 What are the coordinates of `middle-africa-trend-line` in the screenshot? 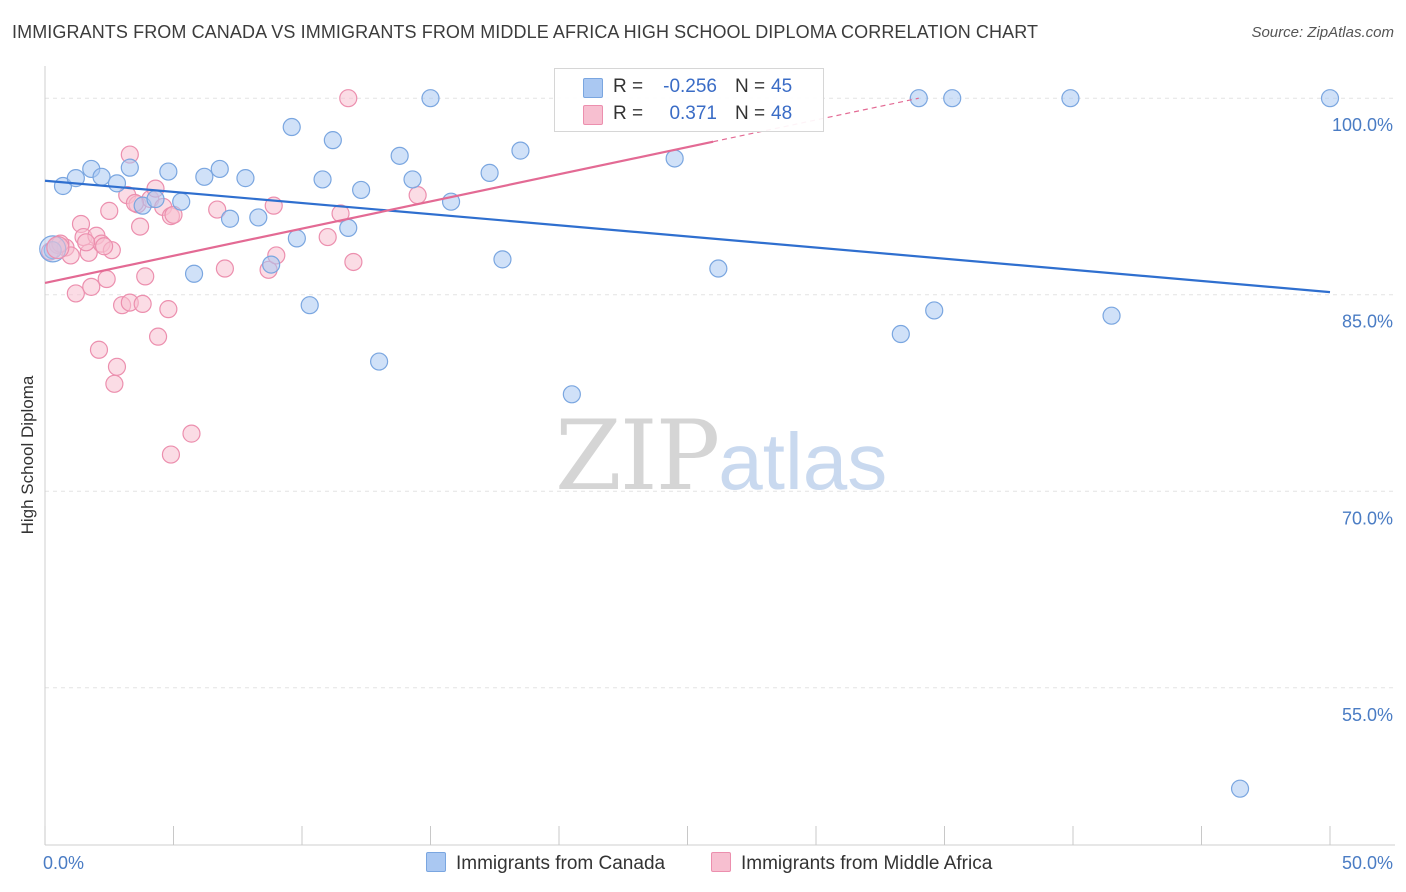 It's located at (379, 212).